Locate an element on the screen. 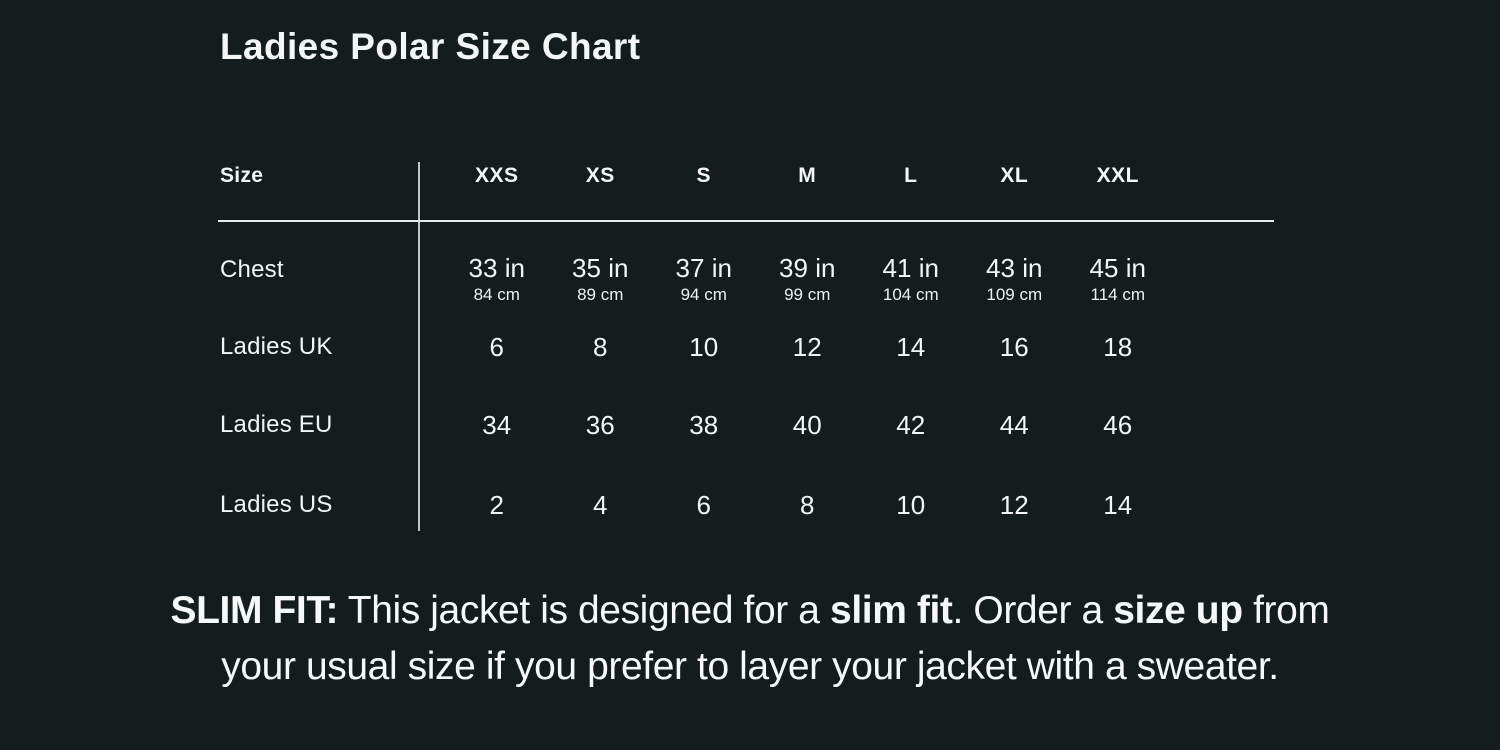 Image resolution: width=1500 pixels, height=750 pixels. chest-cell: 41 in 104 cm is located at coordinates (911, 279).